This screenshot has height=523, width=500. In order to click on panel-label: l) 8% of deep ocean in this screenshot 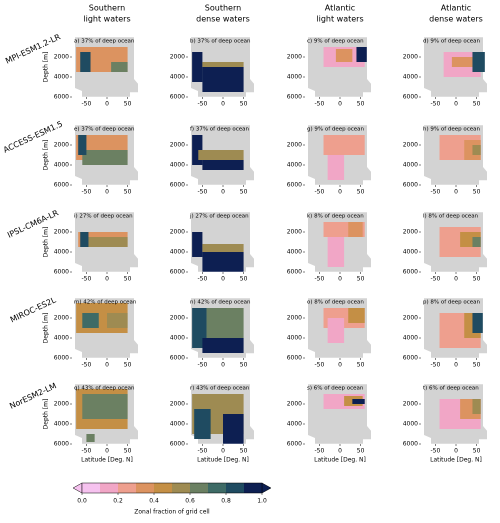, I will do `click(451, 217)`.